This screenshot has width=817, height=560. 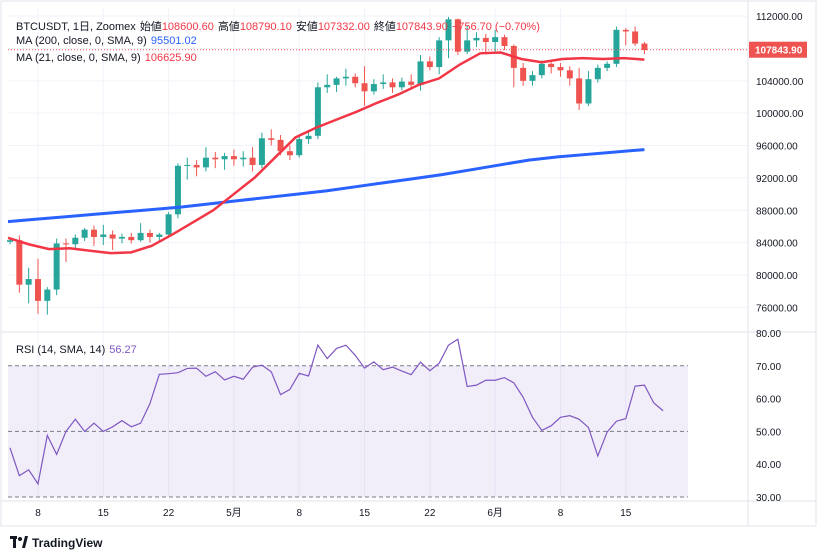 I want to click on price-tick-label: 80000.00, so click(x=777, y=276).